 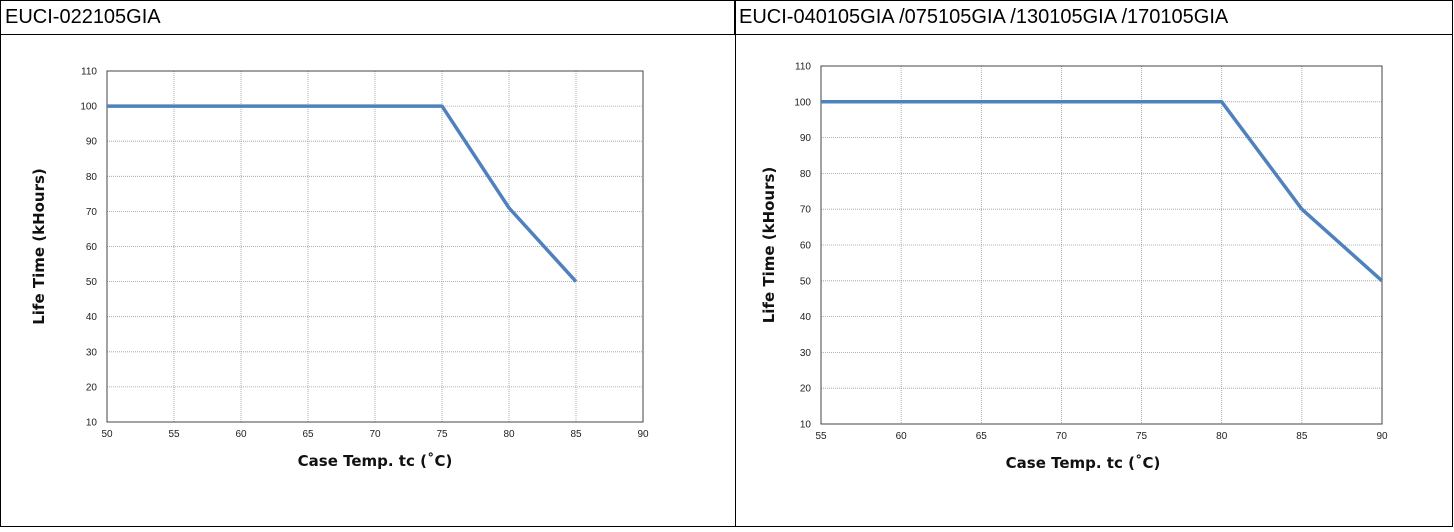 What do you see at coordinates (107, 434) in the screenshot?
I see `x-tick-label: 50` at bounding box center [107, 434].